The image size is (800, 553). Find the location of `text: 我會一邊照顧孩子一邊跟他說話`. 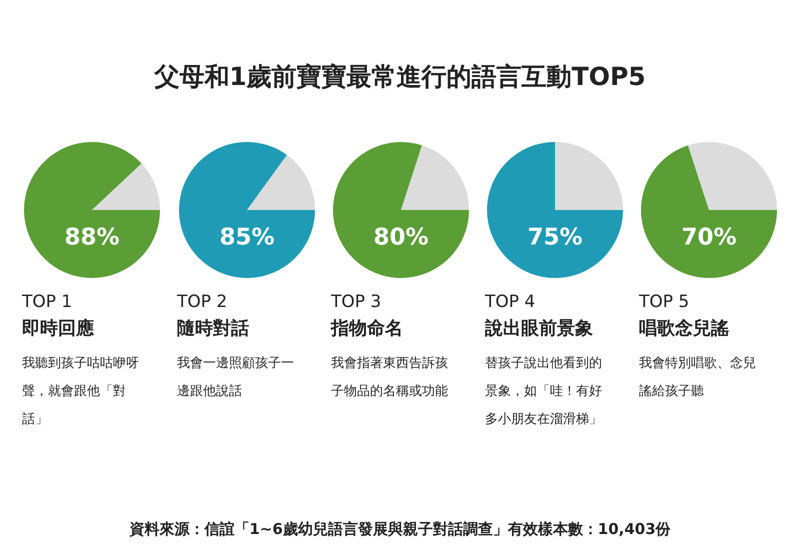

text: 我會一邊照顧孩子一邊跟他說話 is located at coordinates (236, 378).